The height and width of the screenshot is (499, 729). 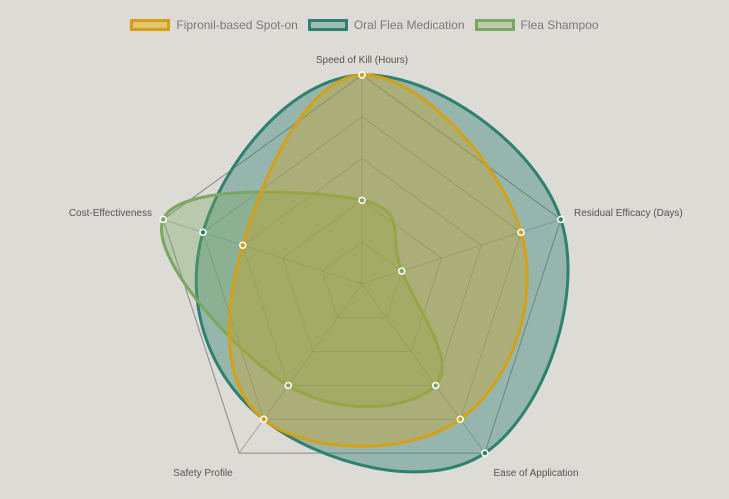 I want to click on axis-label-ease: Ease of Application, so click(x=535, y=473).